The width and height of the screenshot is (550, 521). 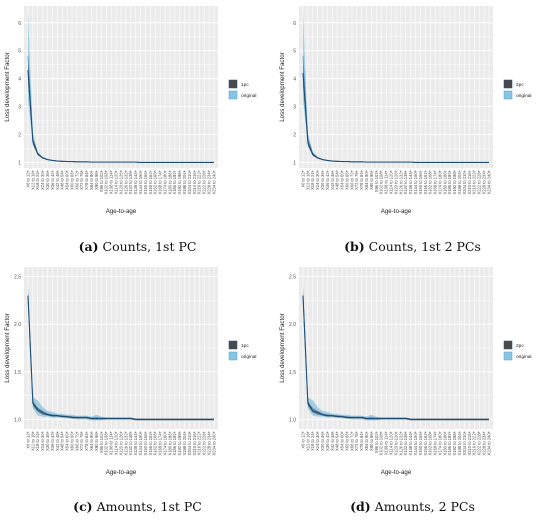 I want to click on x-tick-label: X42 to 48+, so click(x=332, y=179).